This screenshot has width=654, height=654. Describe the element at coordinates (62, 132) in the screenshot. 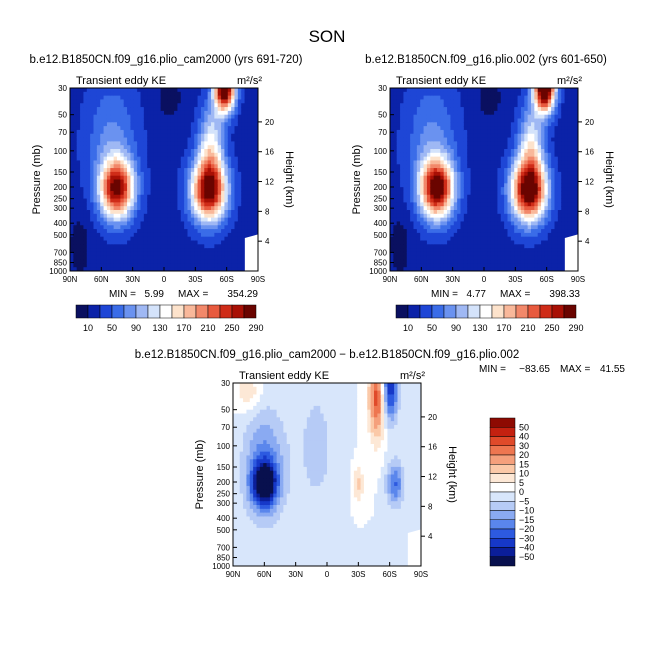

I see `pressure-tick-label: 70` at that location.